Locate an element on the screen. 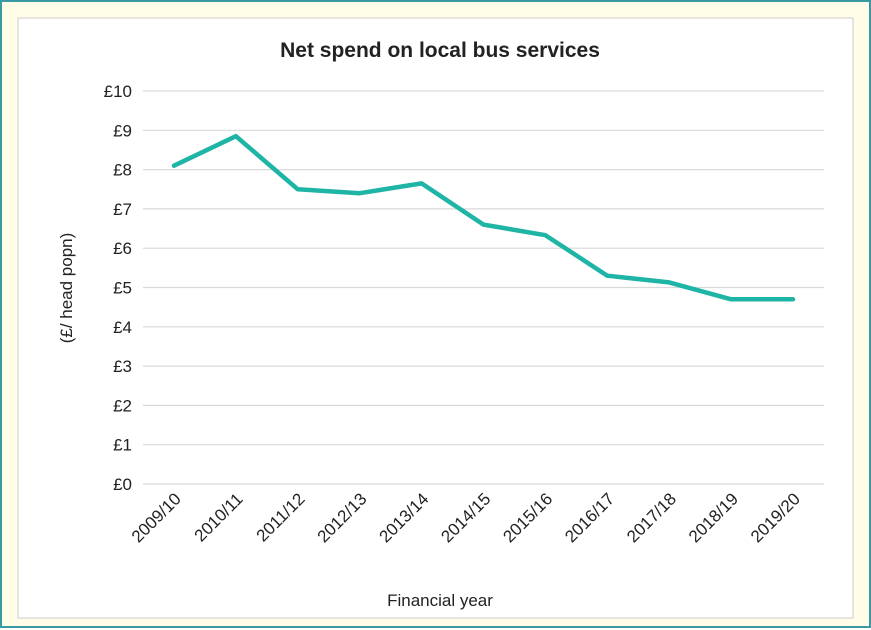 The width and height of the screenshot is (871, 630). chart-title: Net spend on local bus services is located at coordinates (440, 50).